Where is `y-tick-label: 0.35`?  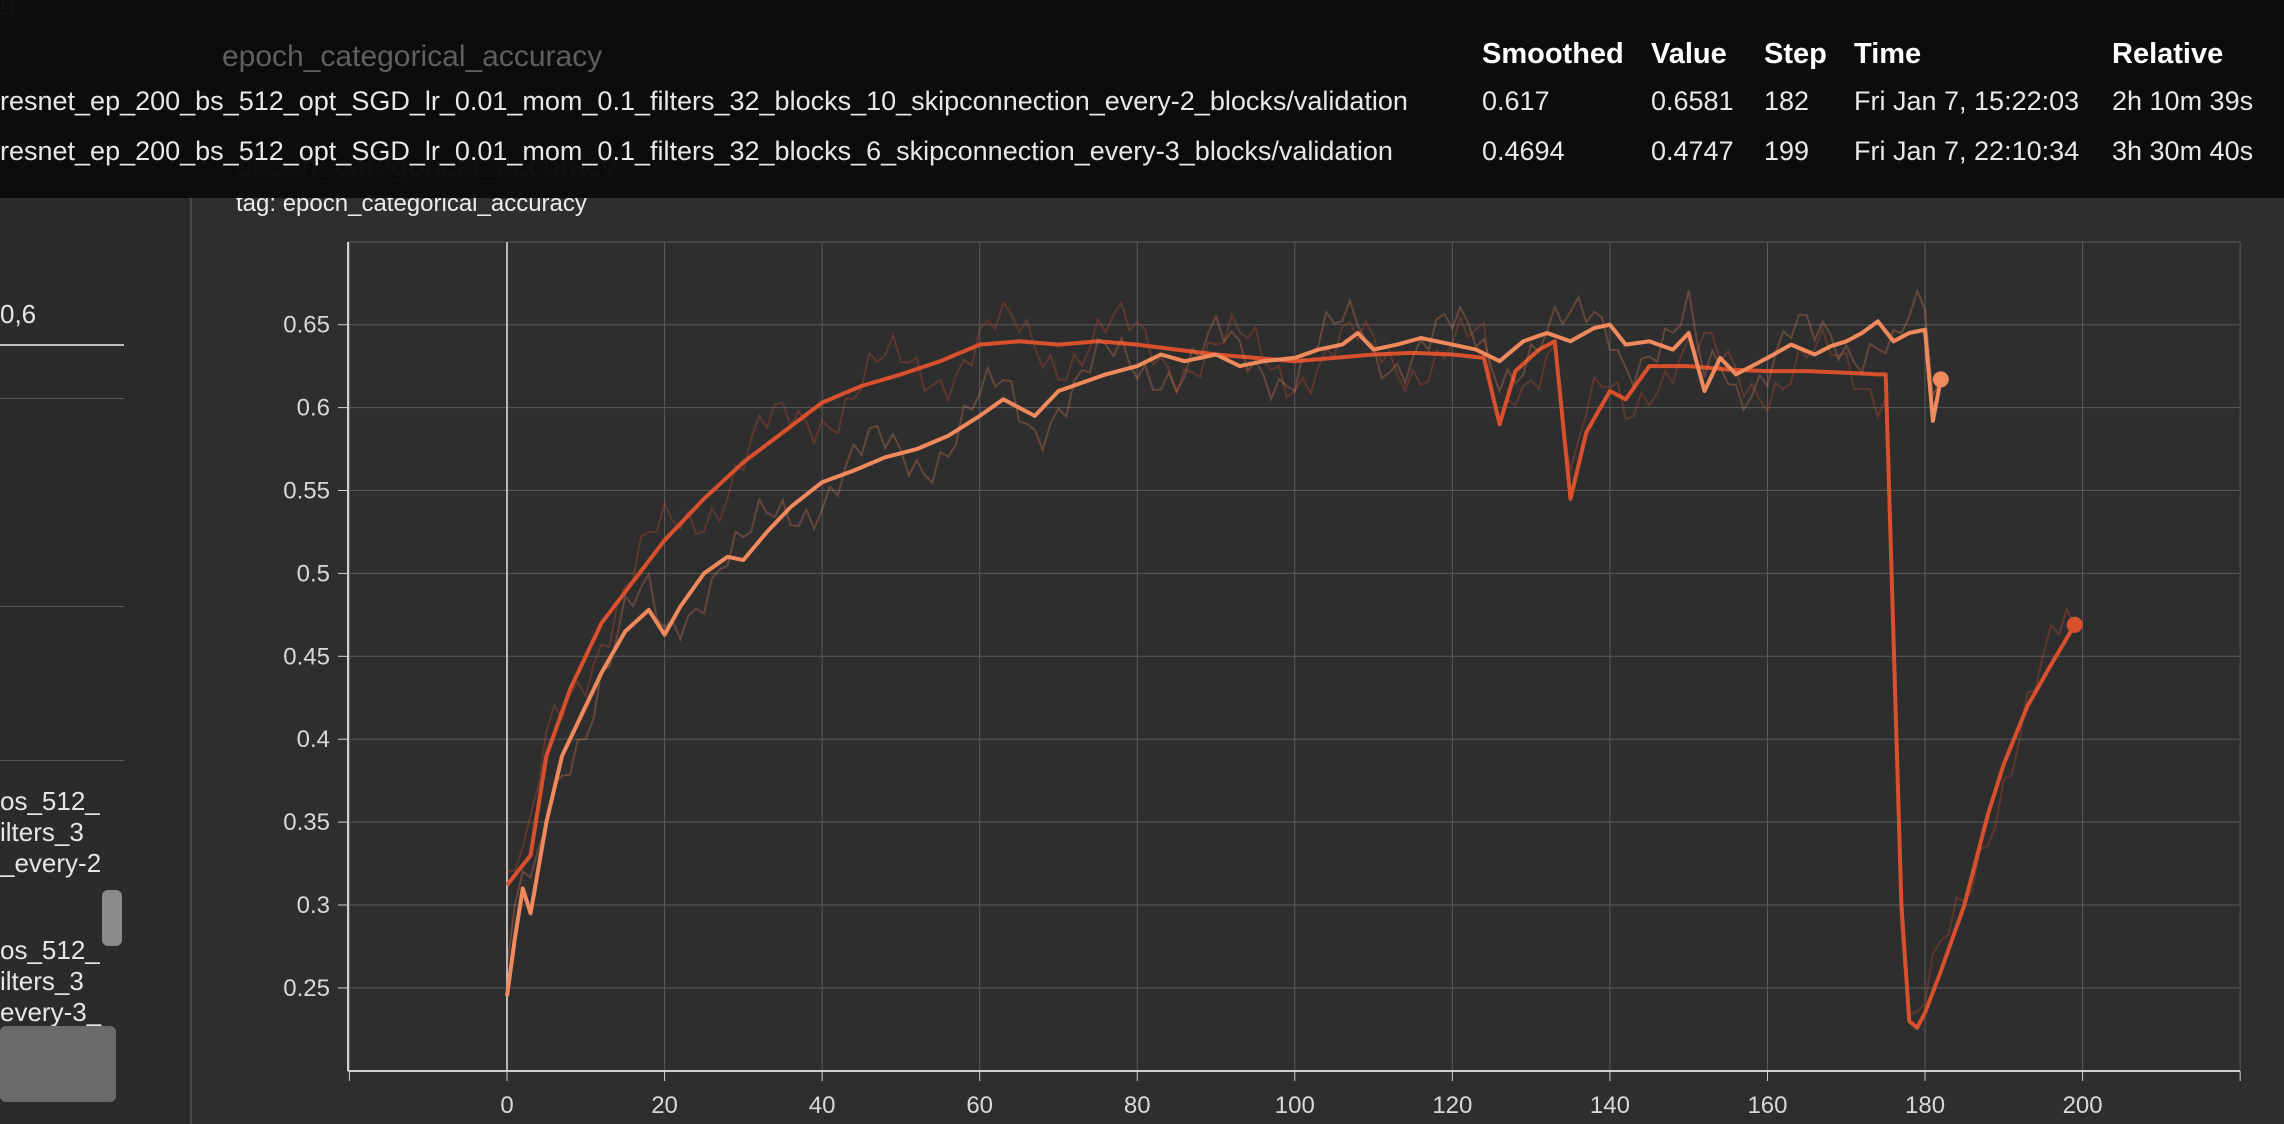 y-tick-label: 0.35 is located at coordinates (306, 822).